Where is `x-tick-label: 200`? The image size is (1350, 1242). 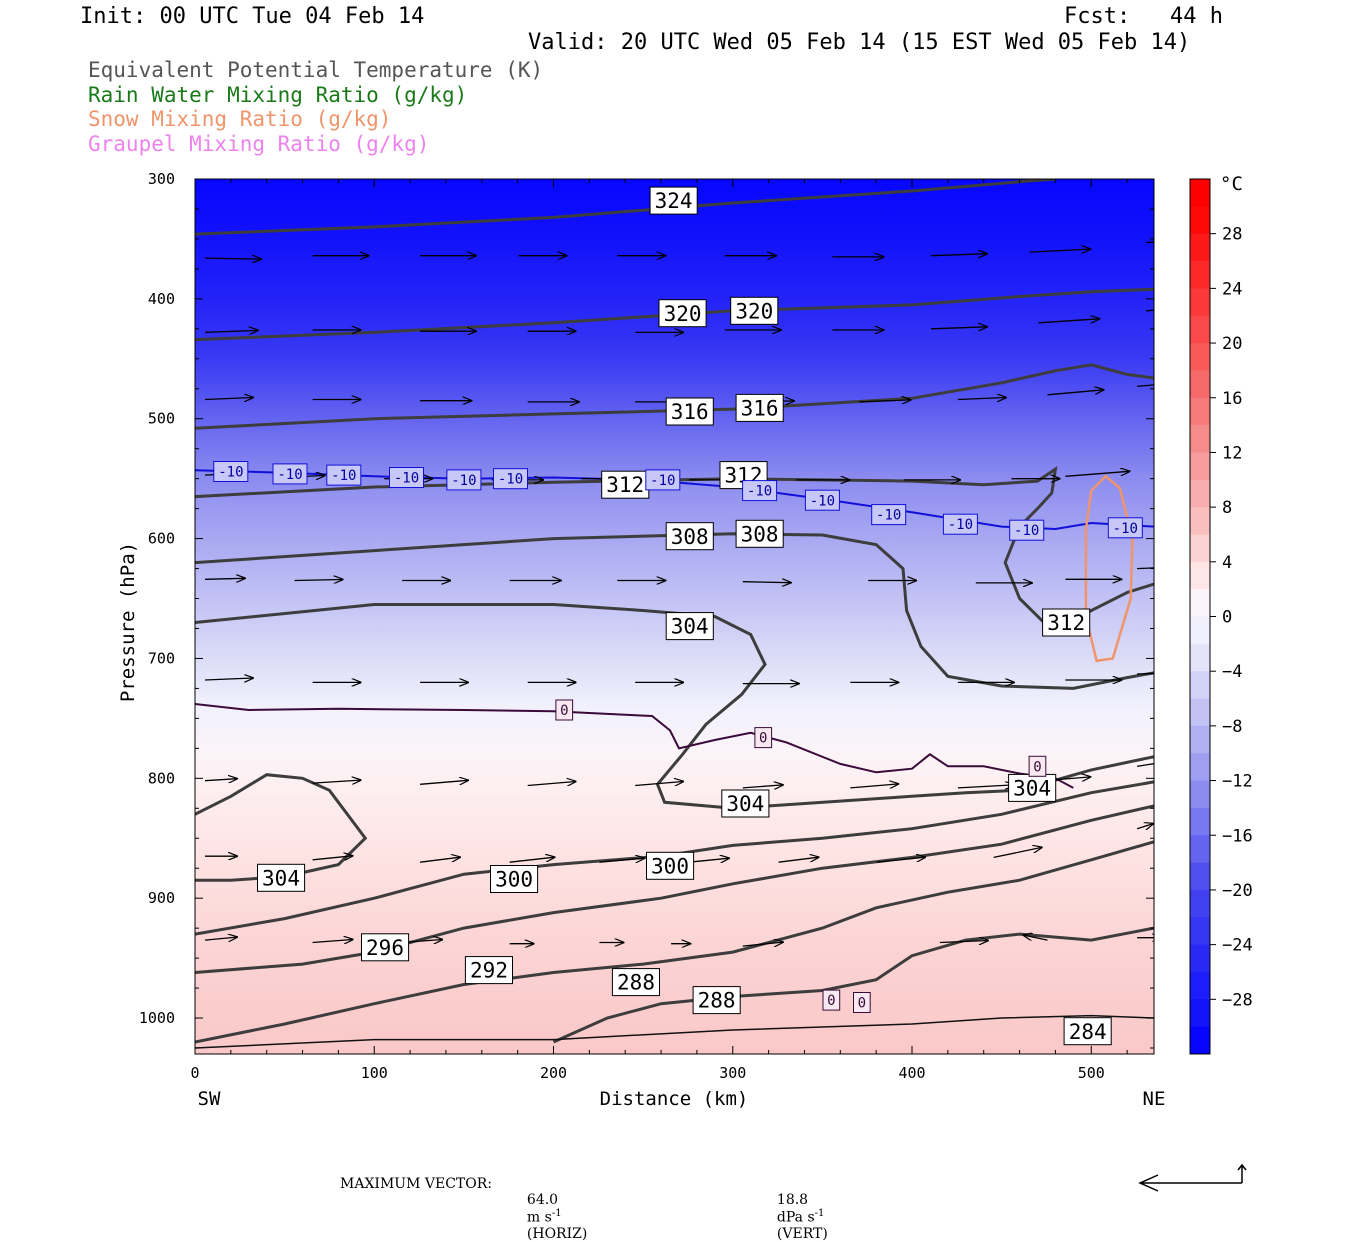 x-tick-label: 200 is located at coordinates (553, 1073).